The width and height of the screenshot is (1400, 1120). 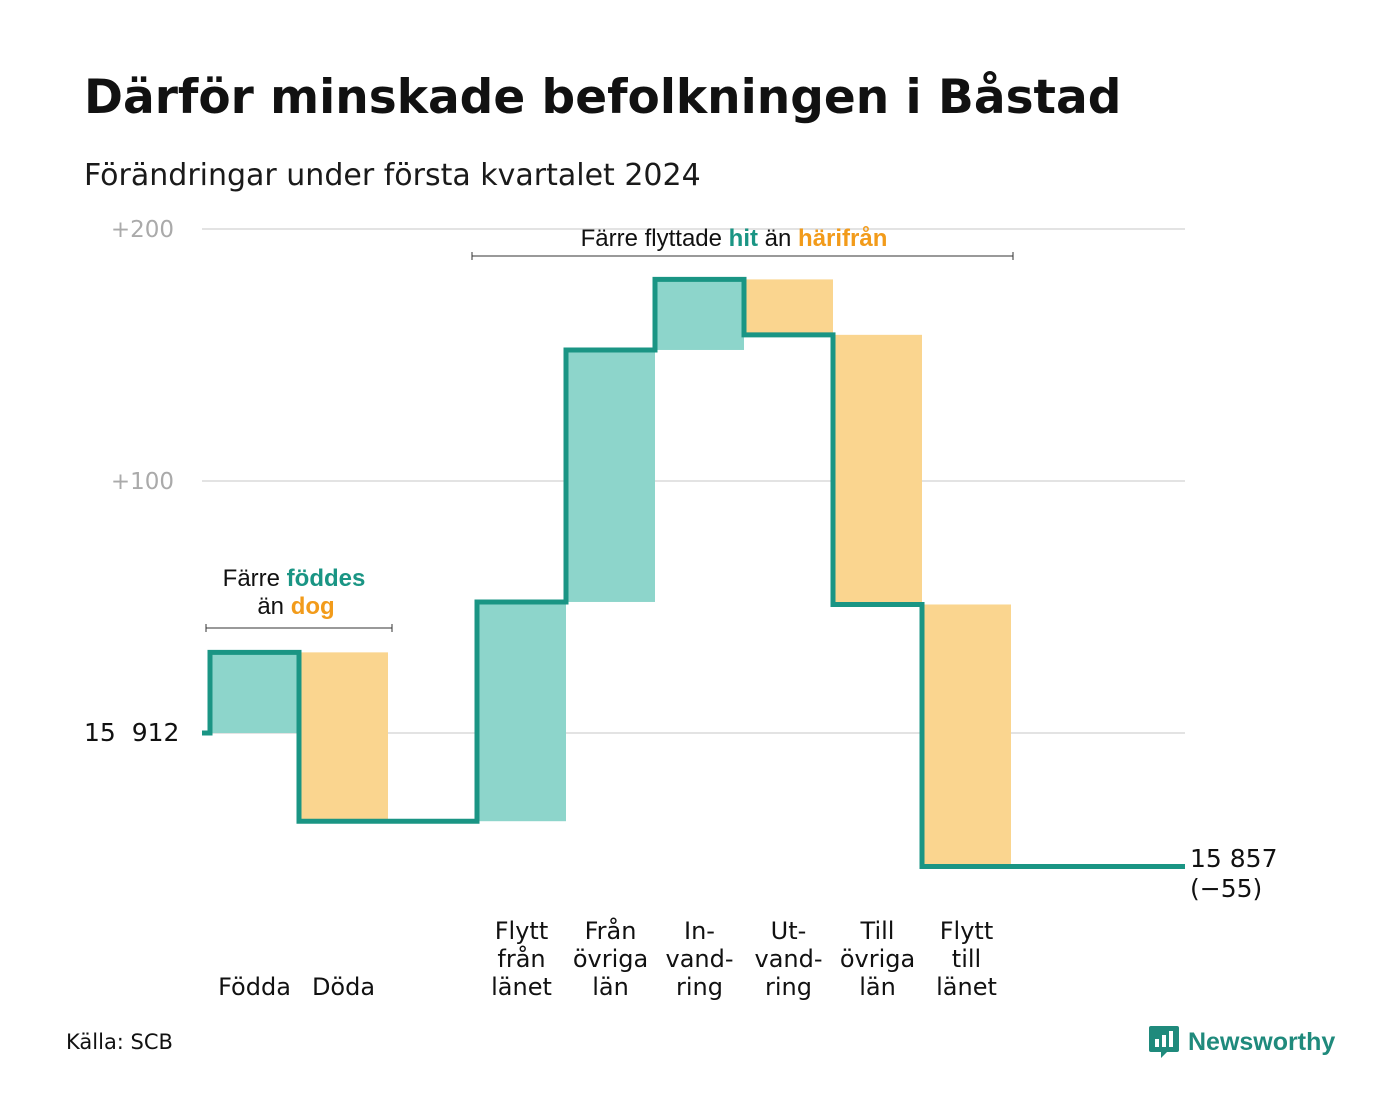 What do you see at coordinates (603, 97) in the screenshot?
I see `chart-title: Därför minskade befolkningen i Båstad` at bounding box center [603, 97].